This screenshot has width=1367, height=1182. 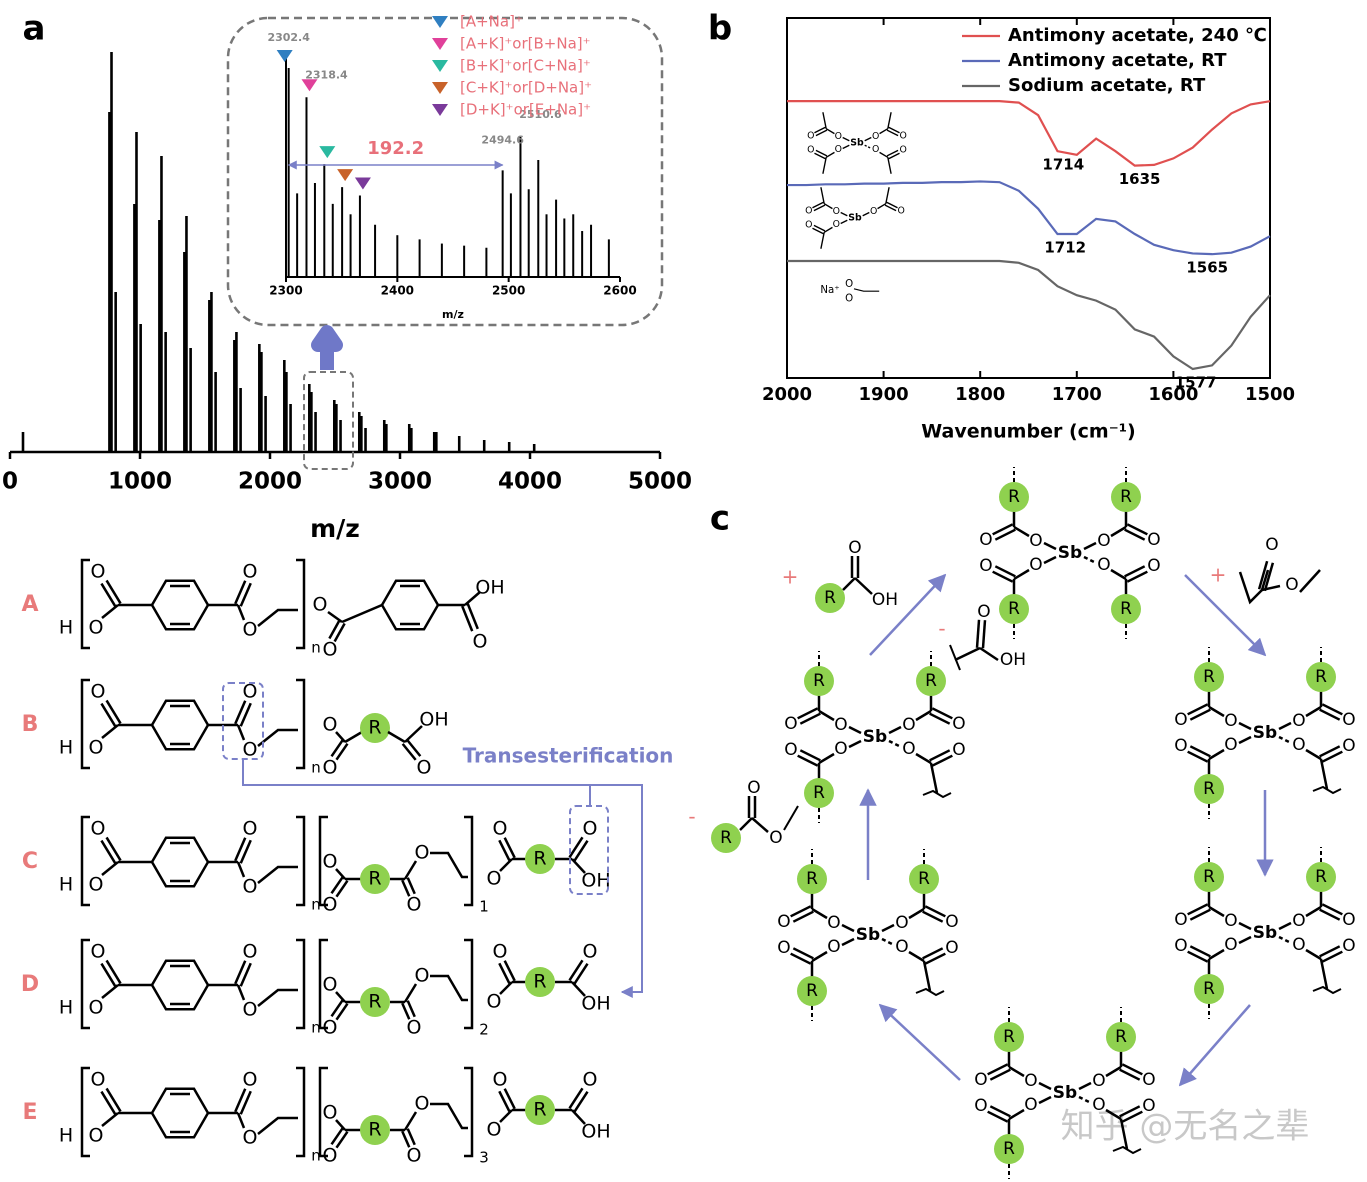 What do you see at coordinates (484, 1030) in the screenshot?
I see `repeat-label: 2` at bounding box center [484, 1030].